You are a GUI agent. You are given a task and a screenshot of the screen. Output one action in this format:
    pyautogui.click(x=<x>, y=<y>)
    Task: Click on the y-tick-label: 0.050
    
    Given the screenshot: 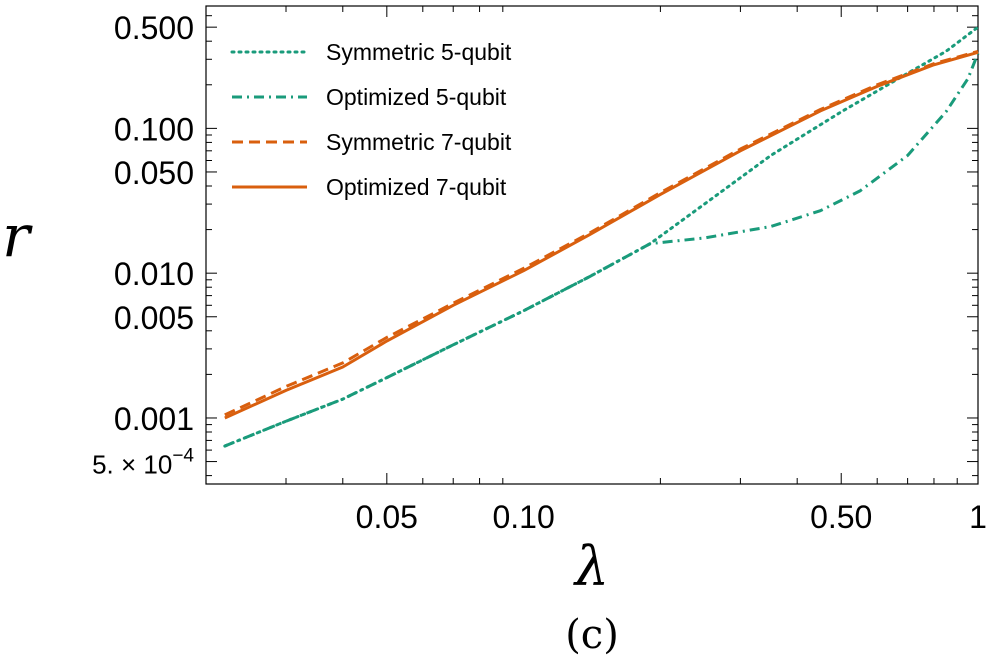 What is the action you would take?
    pyautogui.click(x=154, y=173)
    